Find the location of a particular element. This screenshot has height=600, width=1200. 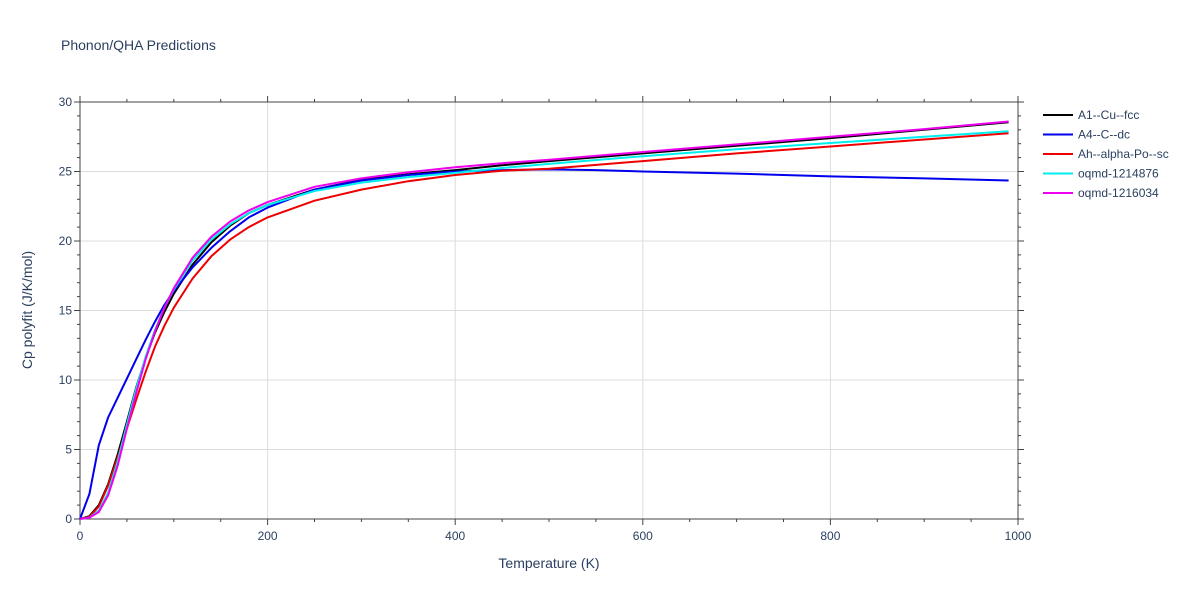

chart-title: Phonon/QHA Predictions is located at coordinates (138, 45).